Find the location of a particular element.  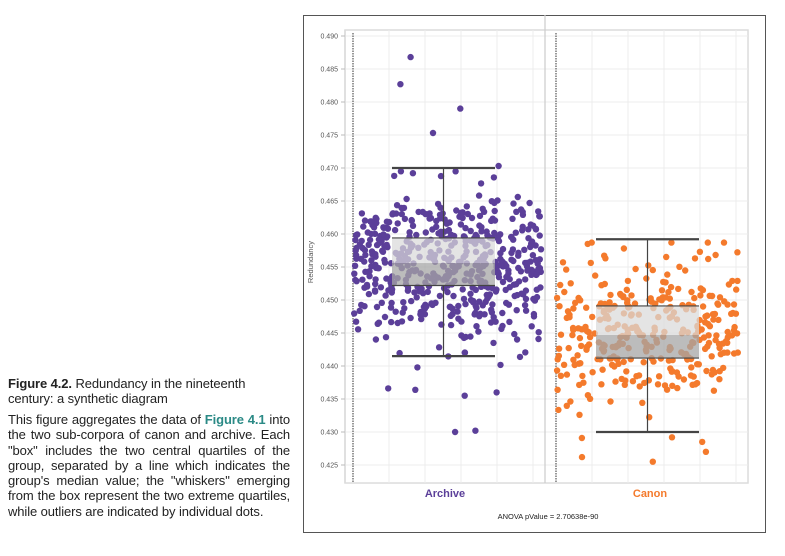

y-tick-label: 0.470 is located at coordinates (329, 169).